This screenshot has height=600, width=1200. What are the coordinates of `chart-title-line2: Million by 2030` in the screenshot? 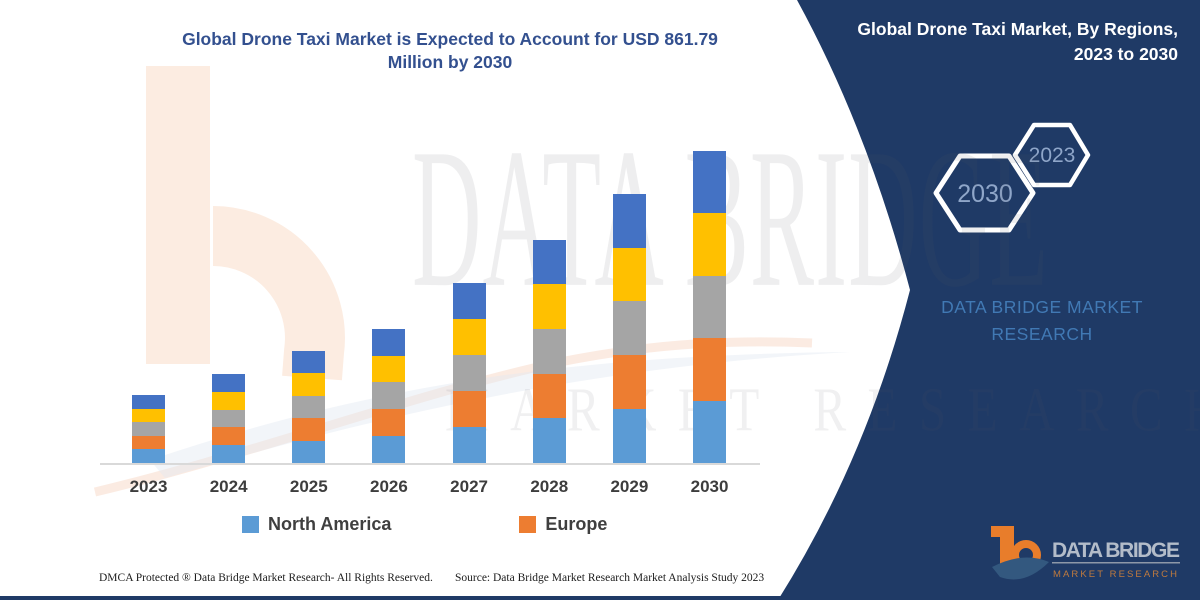 It's located at (450, 62).